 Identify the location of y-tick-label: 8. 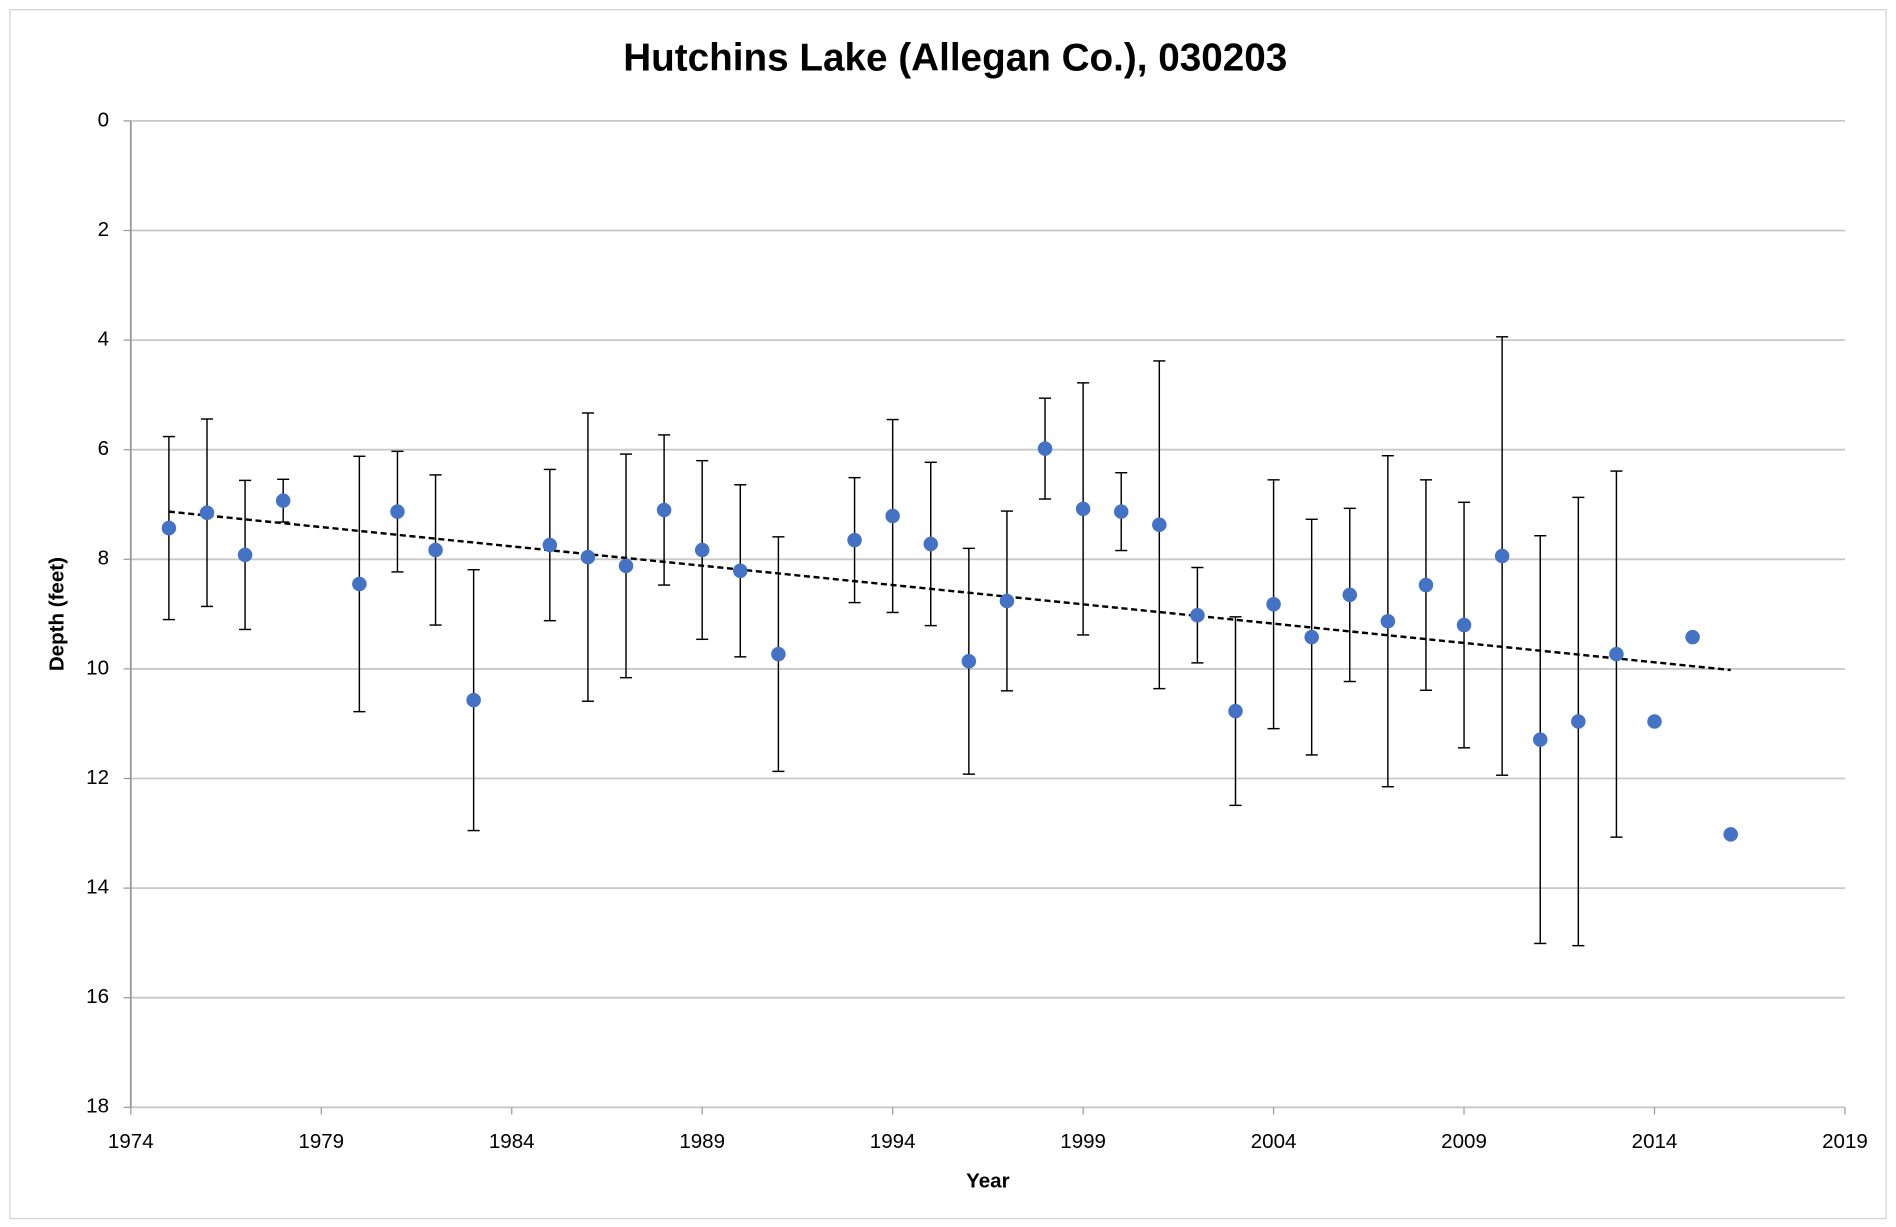
(103, 558).